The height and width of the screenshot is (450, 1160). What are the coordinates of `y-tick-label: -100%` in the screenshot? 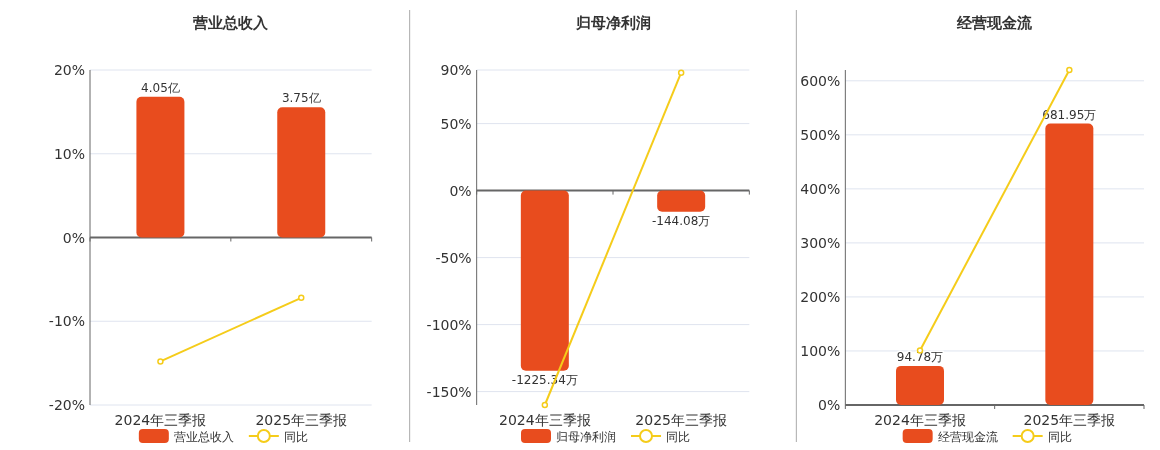 It's located at (449, 324).